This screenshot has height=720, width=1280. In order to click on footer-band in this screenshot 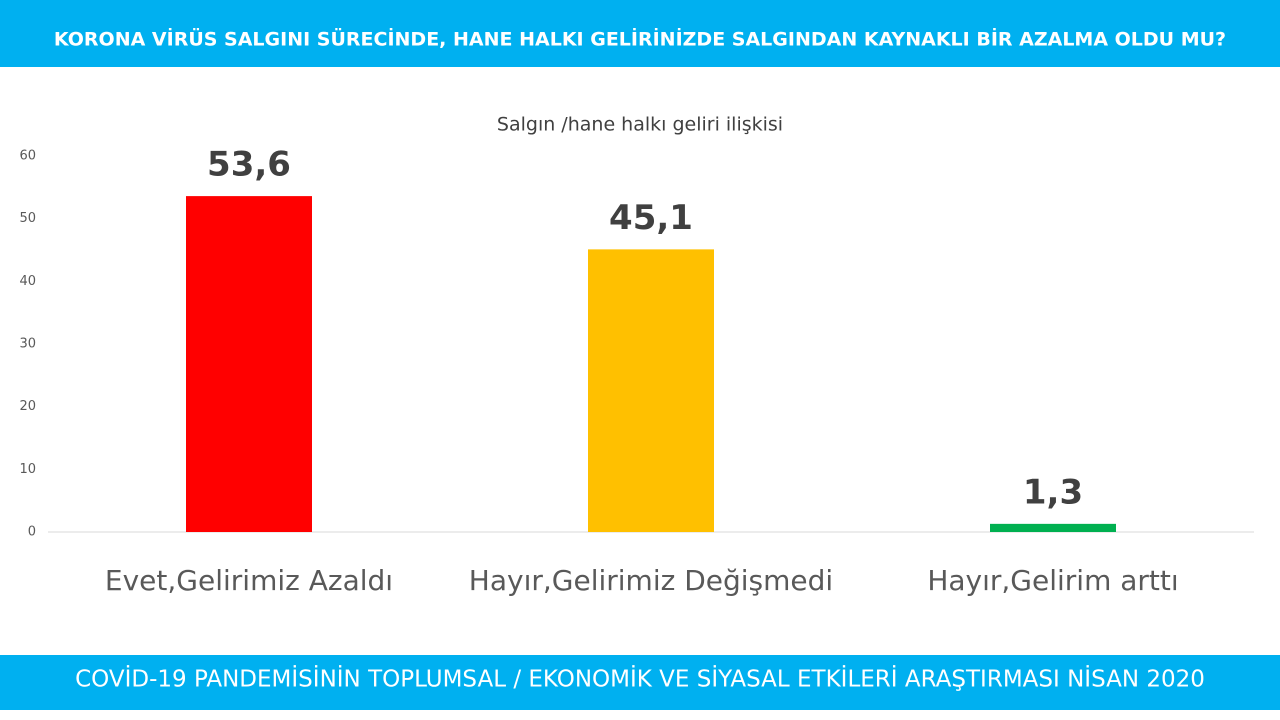, I will do `click(640, 682)`.